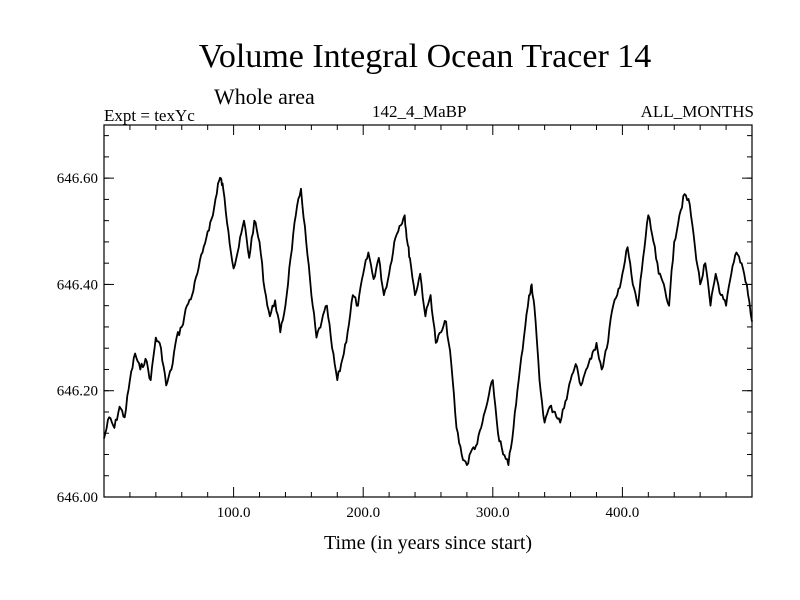 The image size is (800, 600). What do you see at coordinates (493, 513) in the screenshot?
I see `x-tick-label: 300.0` at bounding box center [493, 513].